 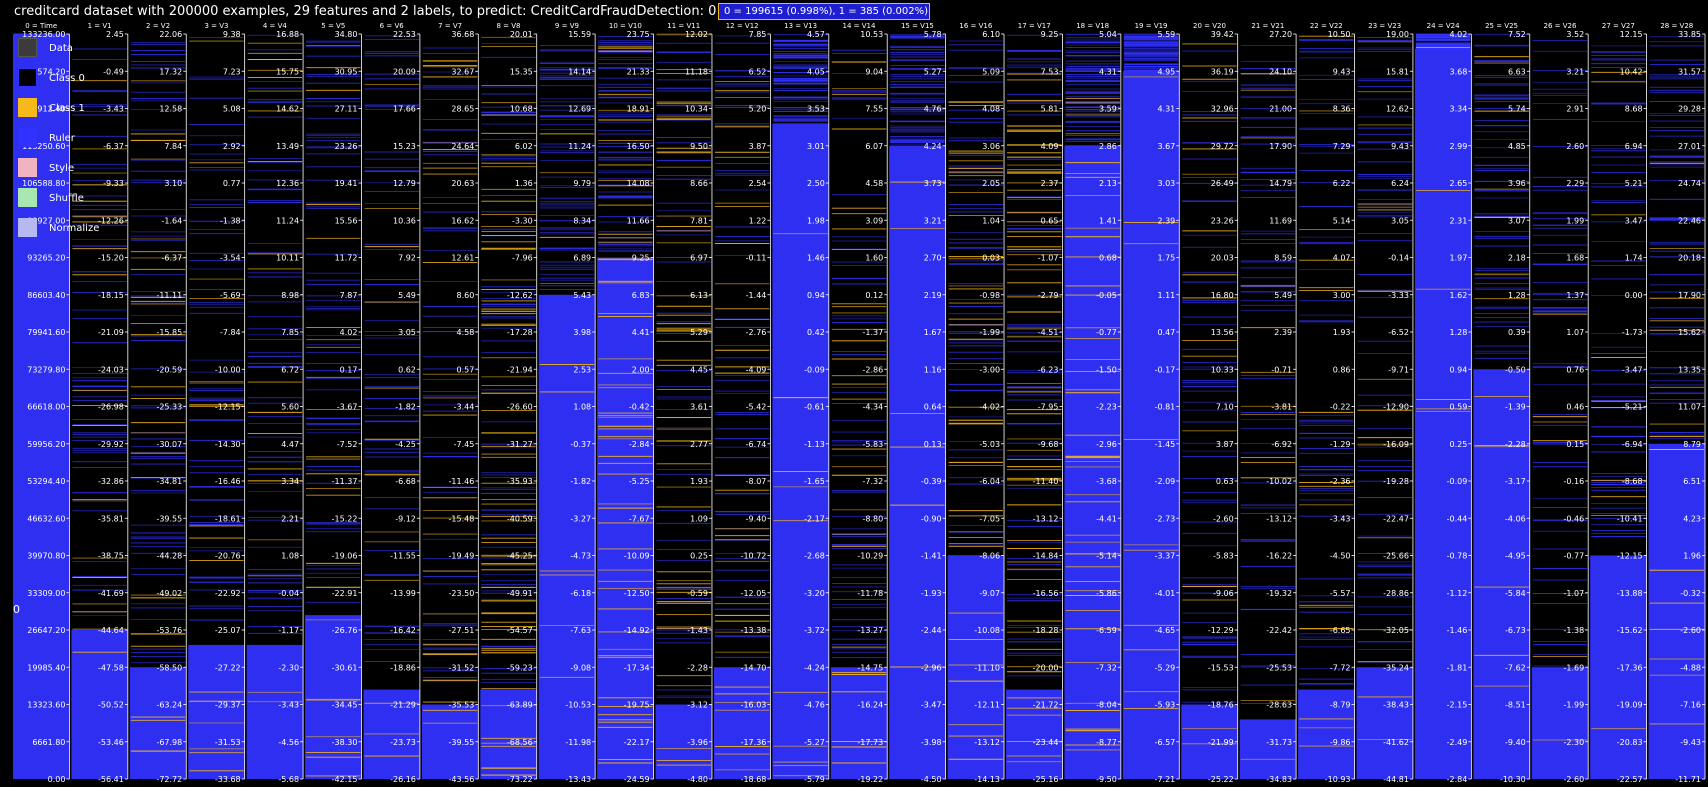 What do you see at coordinates (404, 183) in the screenshot?
I see `tick-label: 12.79` at bounding box center [404, 183].